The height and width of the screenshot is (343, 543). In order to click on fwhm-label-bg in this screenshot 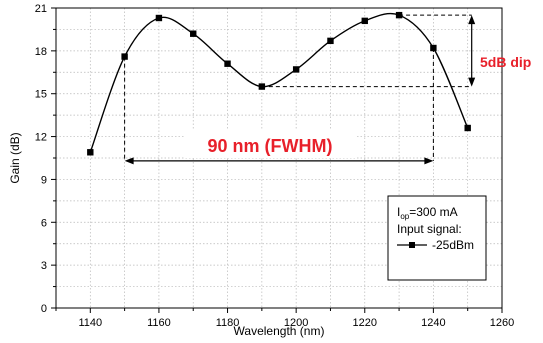, I will do `click(270, 144)`.